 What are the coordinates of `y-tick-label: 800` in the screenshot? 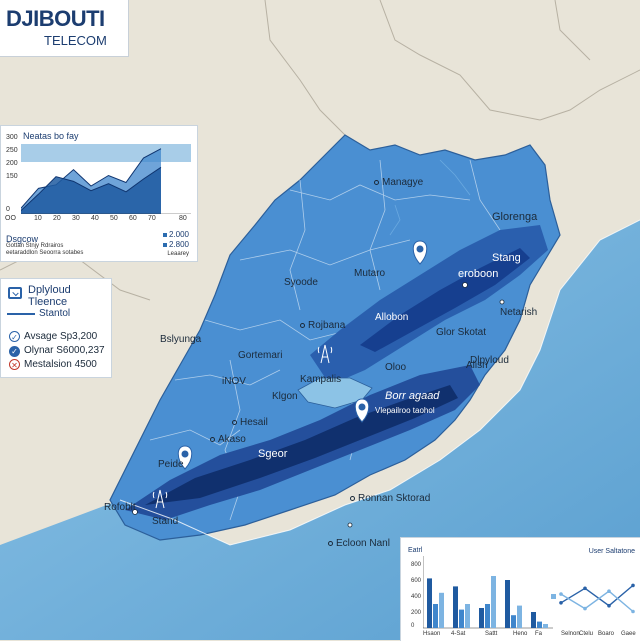 It's located at (416, 565).